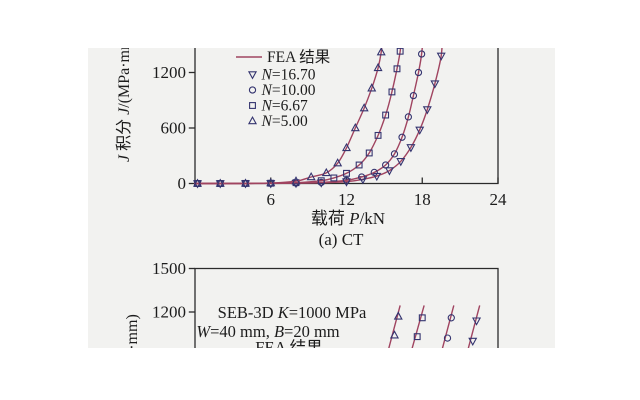 This screenshot has width=640, height=400. What do you see at coordinates (346, 199) in the screenshot?
I see `x-tick-label: 12` at bounding box center [346, 199].